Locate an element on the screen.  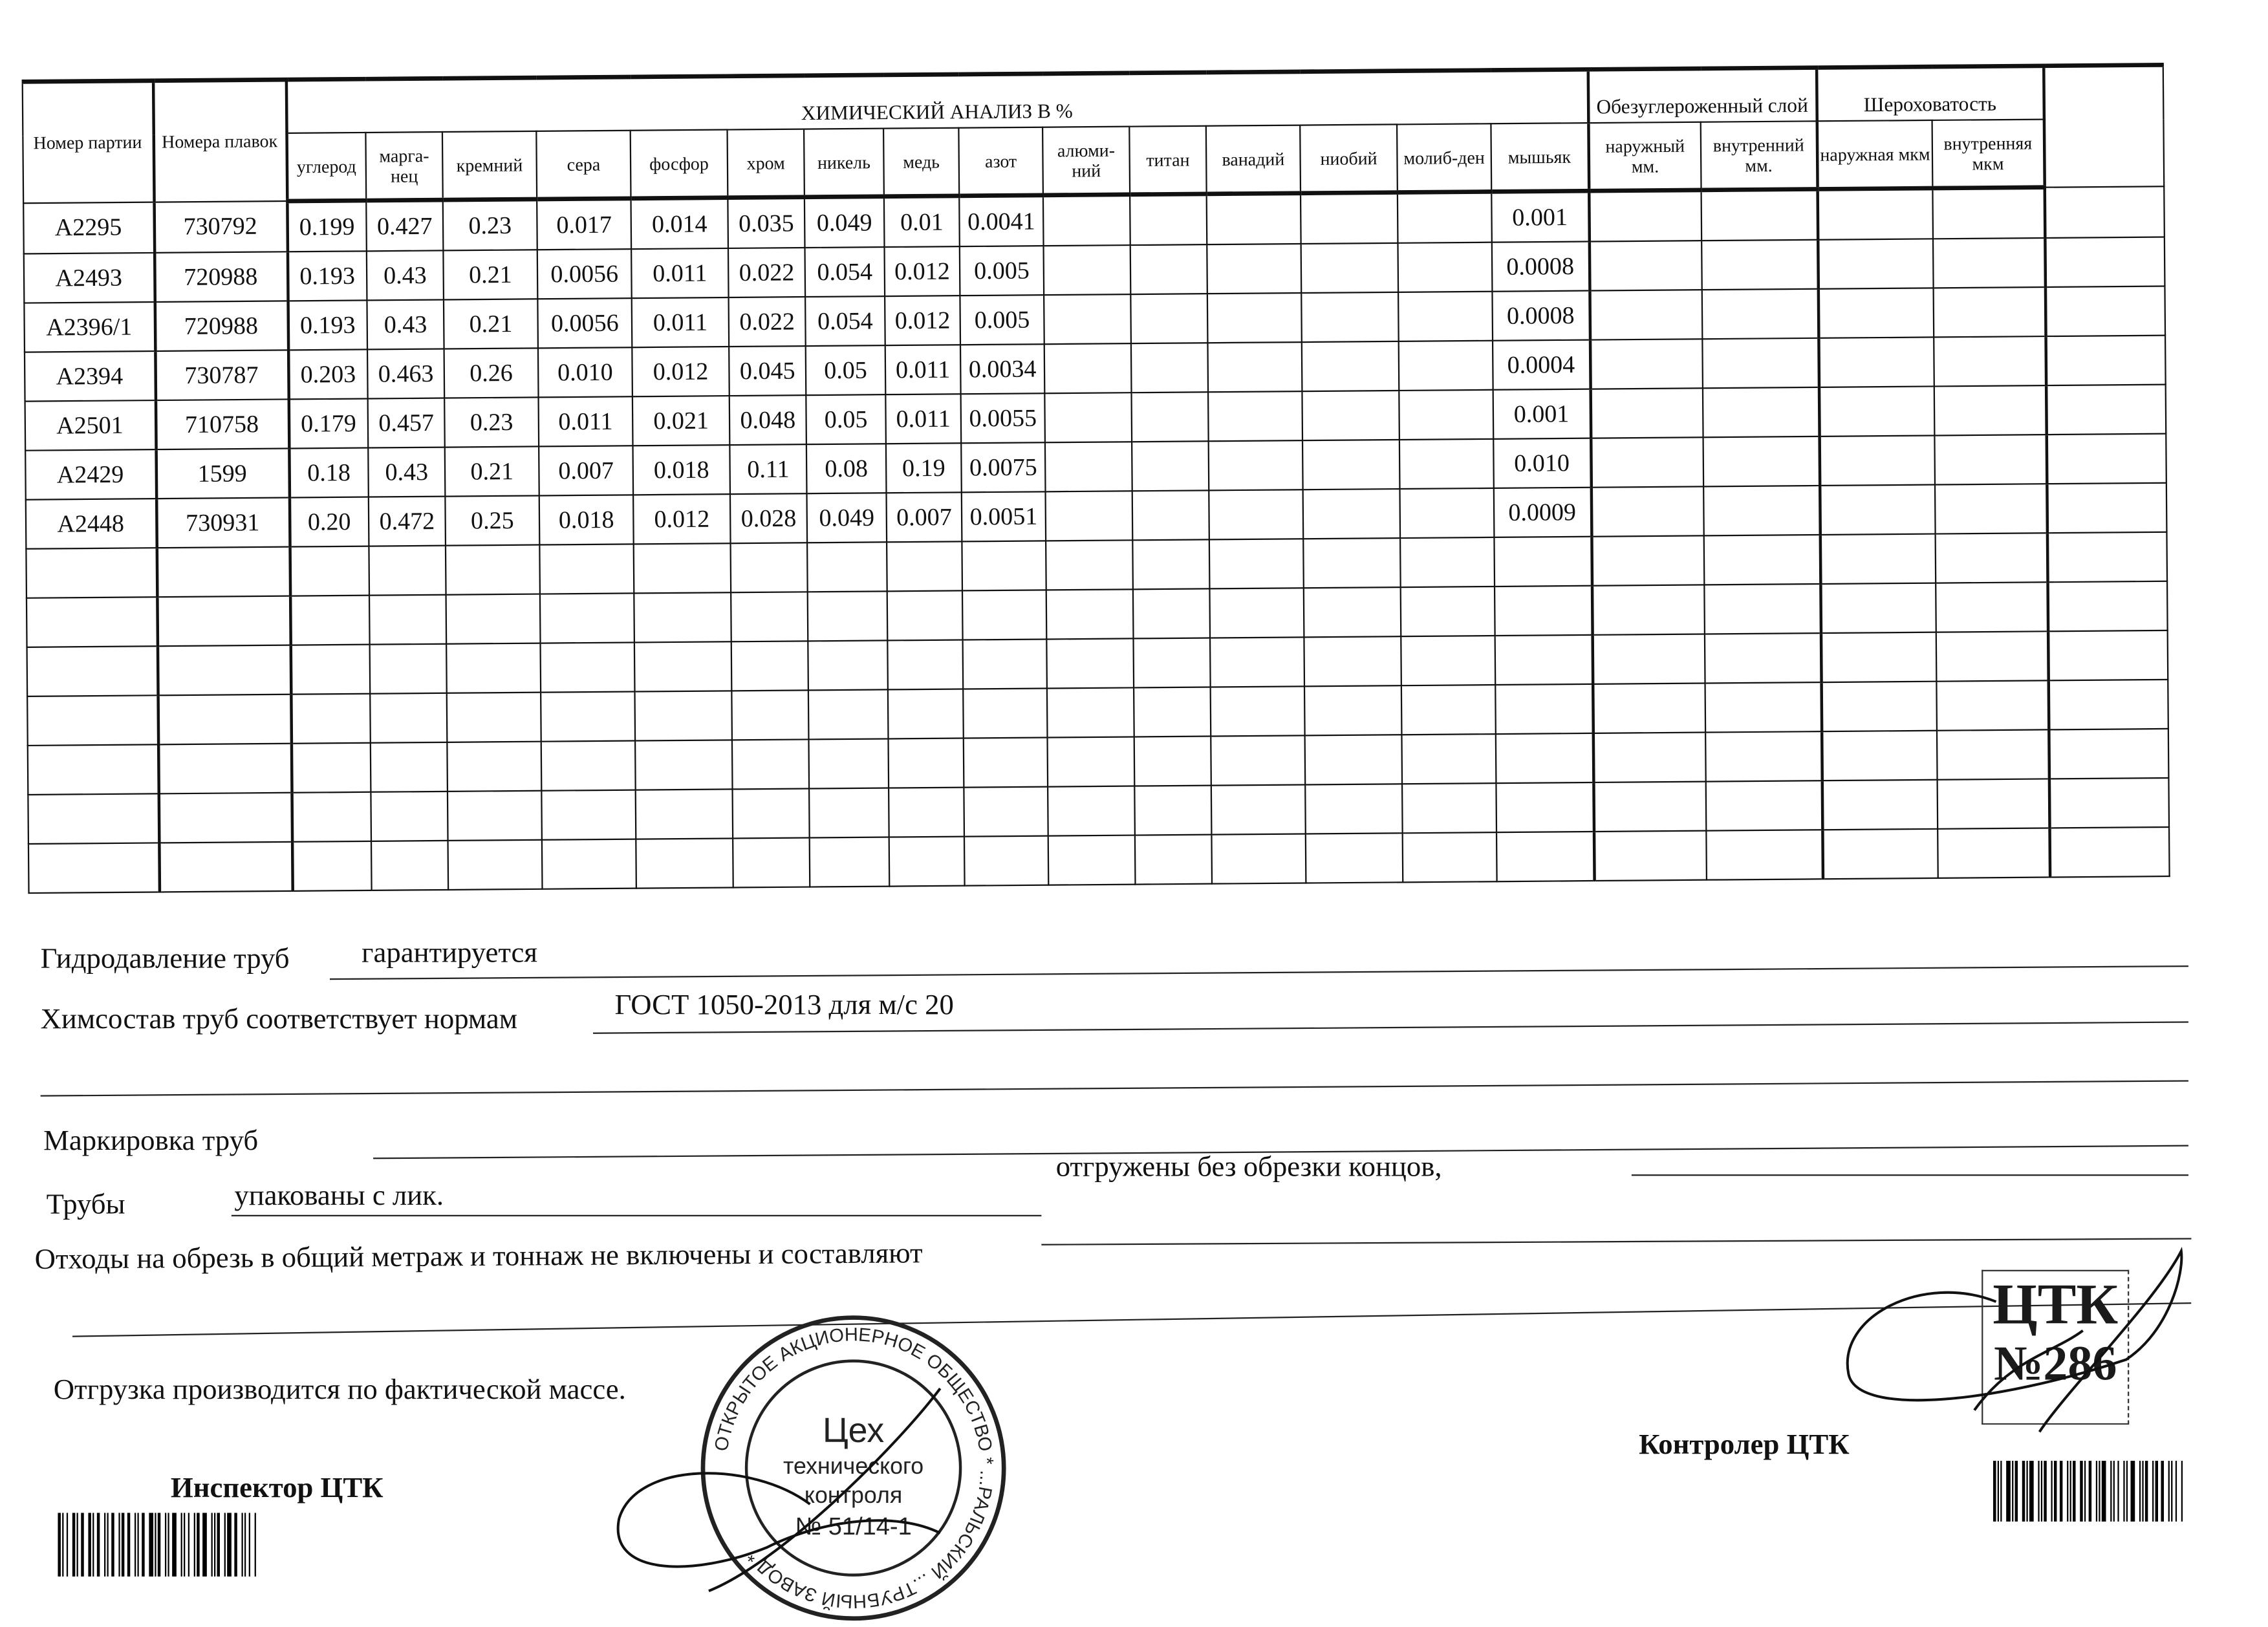
element-value-cell: 0.179 is located at coordinates (328, 424).